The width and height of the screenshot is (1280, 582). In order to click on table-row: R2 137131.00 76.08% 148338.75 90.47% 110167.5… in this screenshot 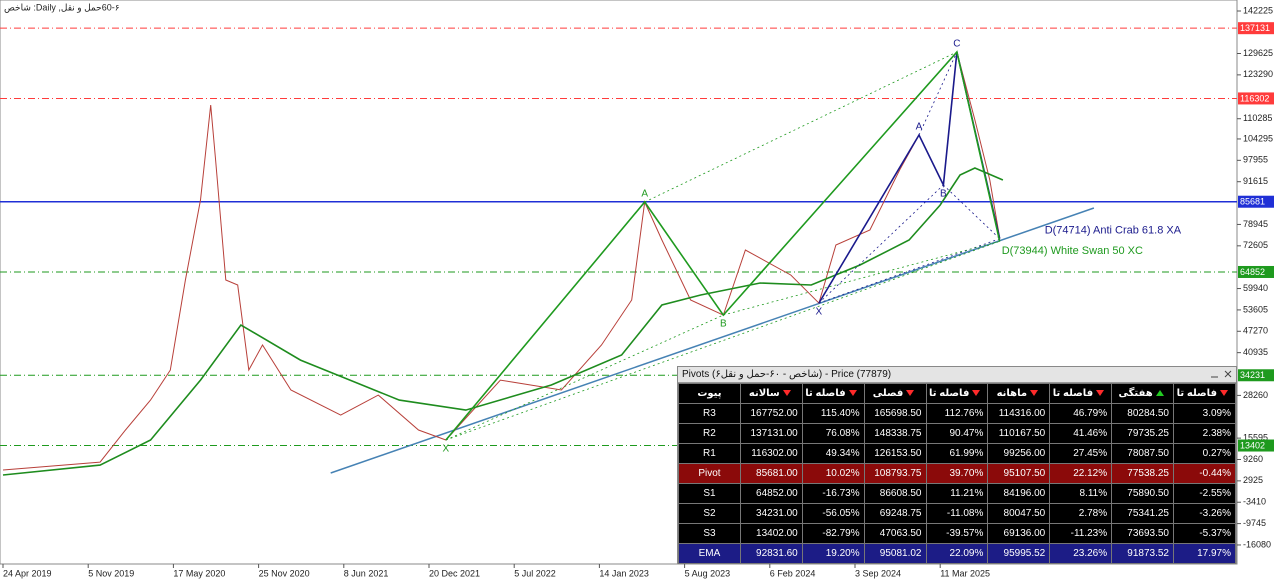, I will do `click(957, 433)`.